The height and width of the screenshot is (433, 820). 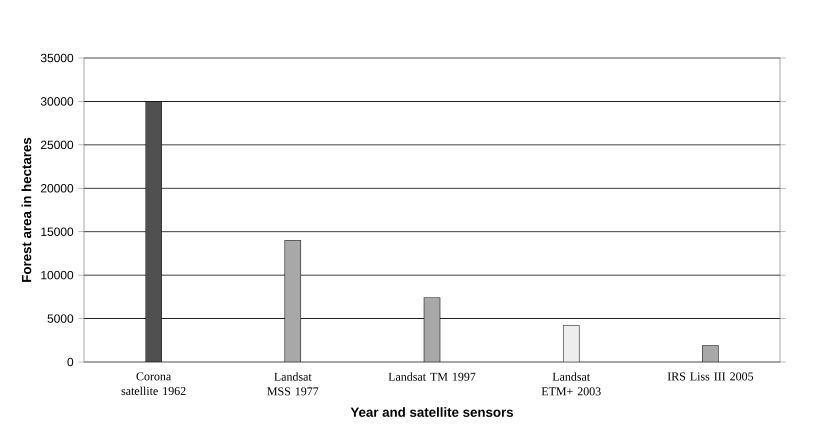 What do you see at coordinates (27, 210) in the screenshot?
I see `y-axis-title: Forest area in hectares` at bounding box center [27, 210].